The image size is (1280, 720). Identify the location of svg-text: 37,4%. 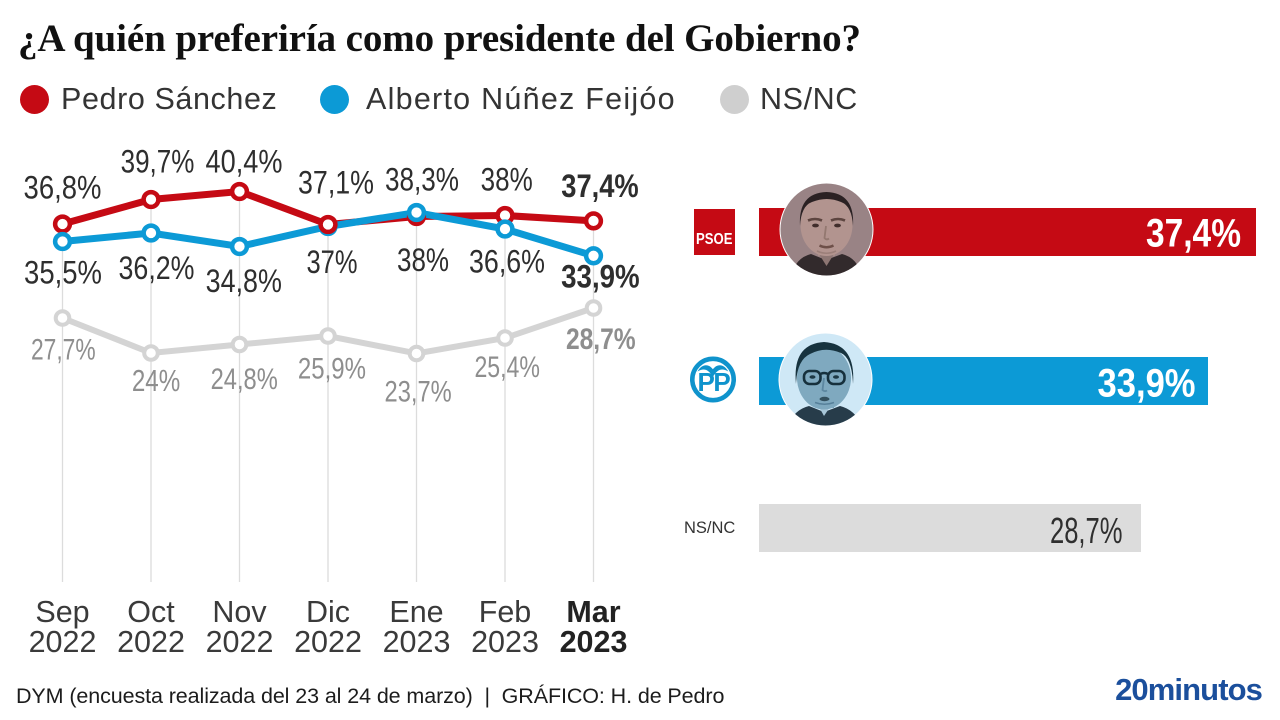
(599, 187).